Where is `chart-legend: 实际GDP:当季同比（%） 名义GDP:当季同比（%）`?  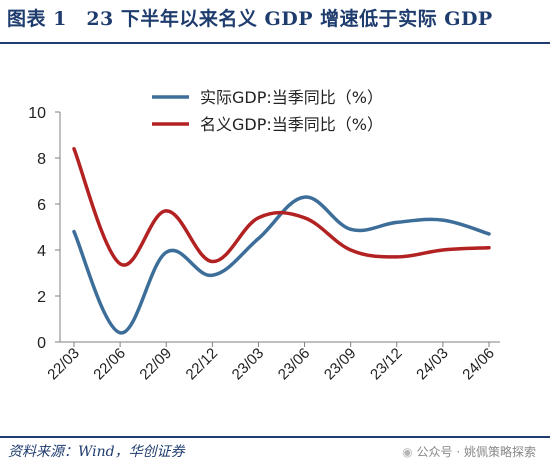
chart-legend: 实际GDP:当季同比（%） 名义GDP:当季同比（%） is located at coordinates (267, 111).